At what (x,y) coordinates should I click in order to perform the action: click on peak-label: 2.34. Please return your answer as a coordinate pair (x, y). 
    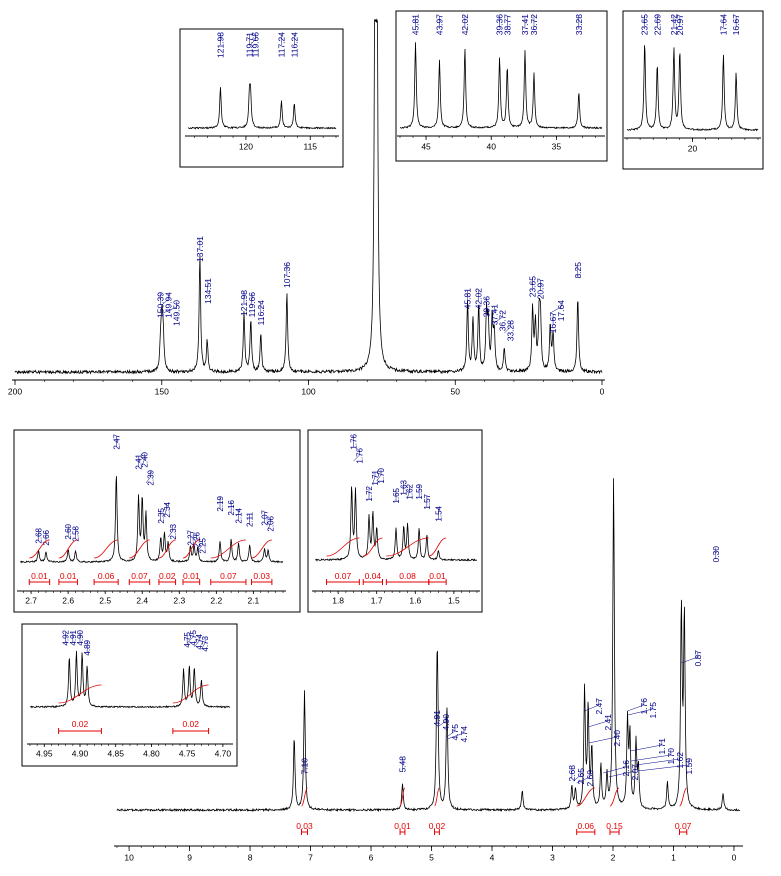
    Looking at the image, I should click on (167, 509).